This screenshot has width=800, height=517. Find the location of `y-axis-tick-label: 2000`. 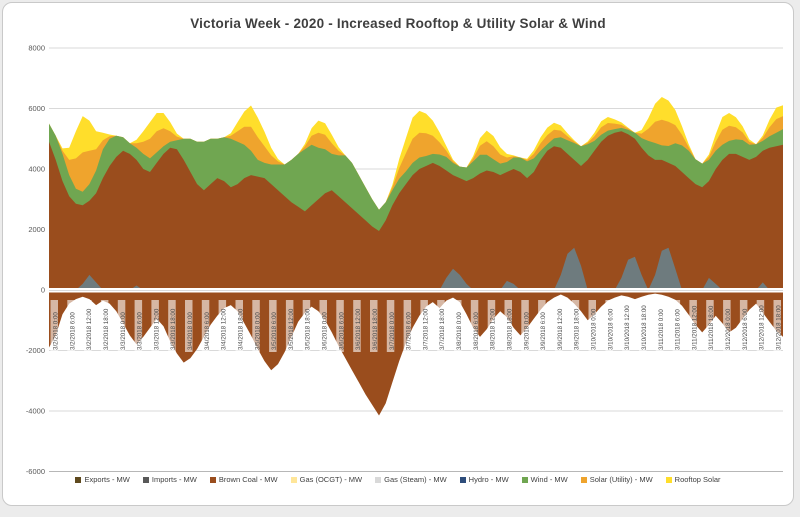

y-axis-tick-label: 2000 is located at coordinates (36, 229).